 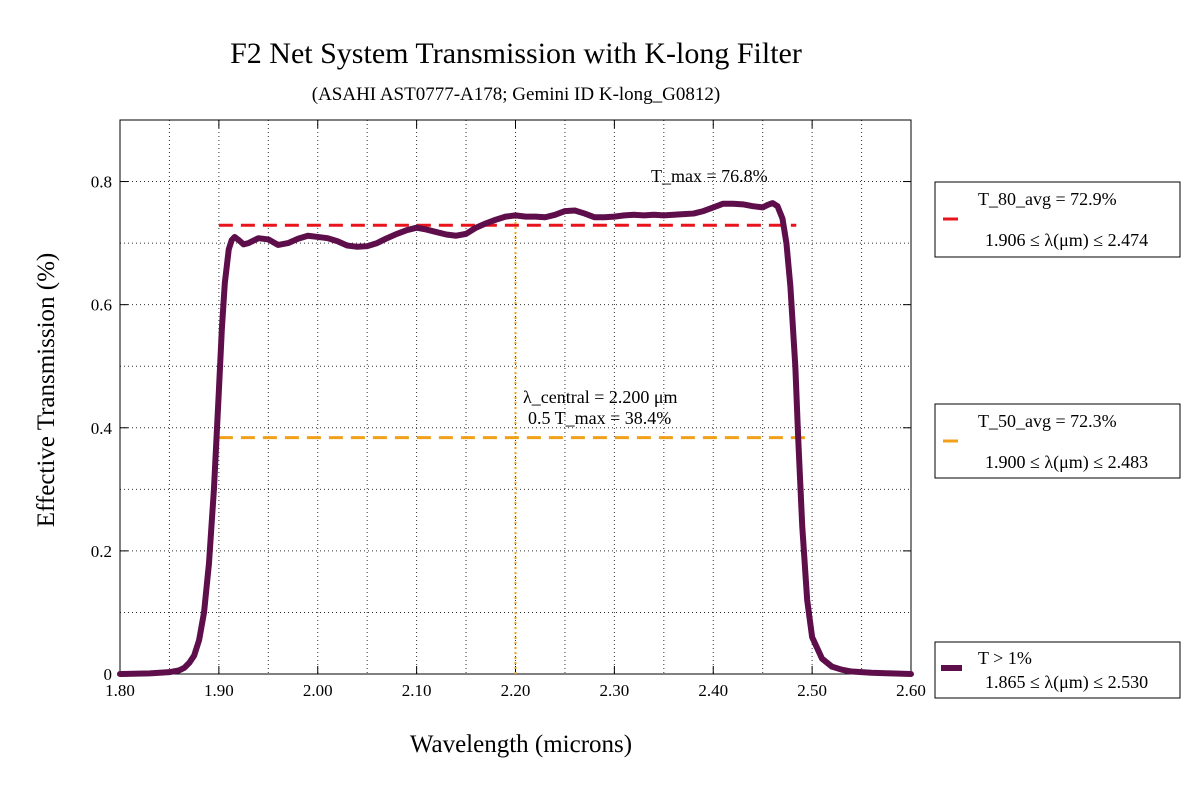 I want to click on legend-t80-line2: 1.906 ≤ λ(μm) ≤ 2.474, so click(x=1066, y=240).